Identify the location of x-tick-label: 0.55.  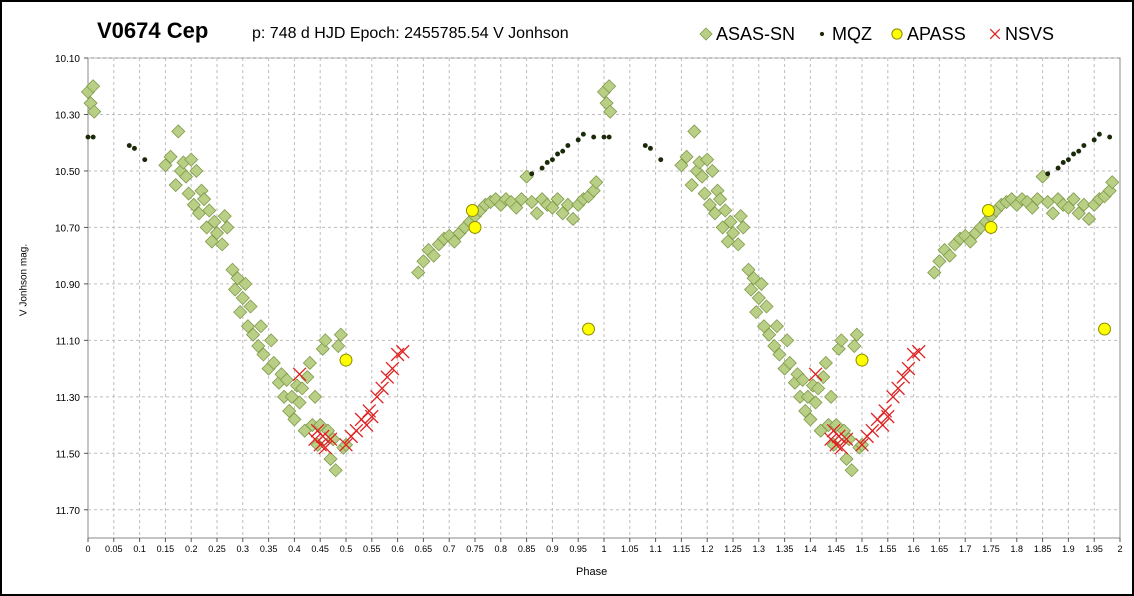
(372, 549).